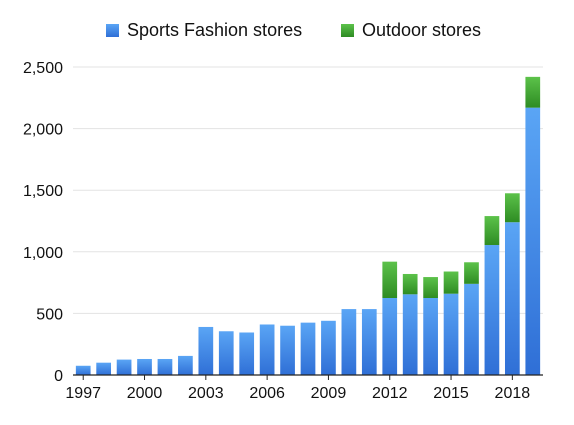 The width and height of the screenshot is (574, 425). Describe the element at coordinates (421, 30) in the screenshot. I see `legend-outdoor-label: Outdoor stores` at that location.